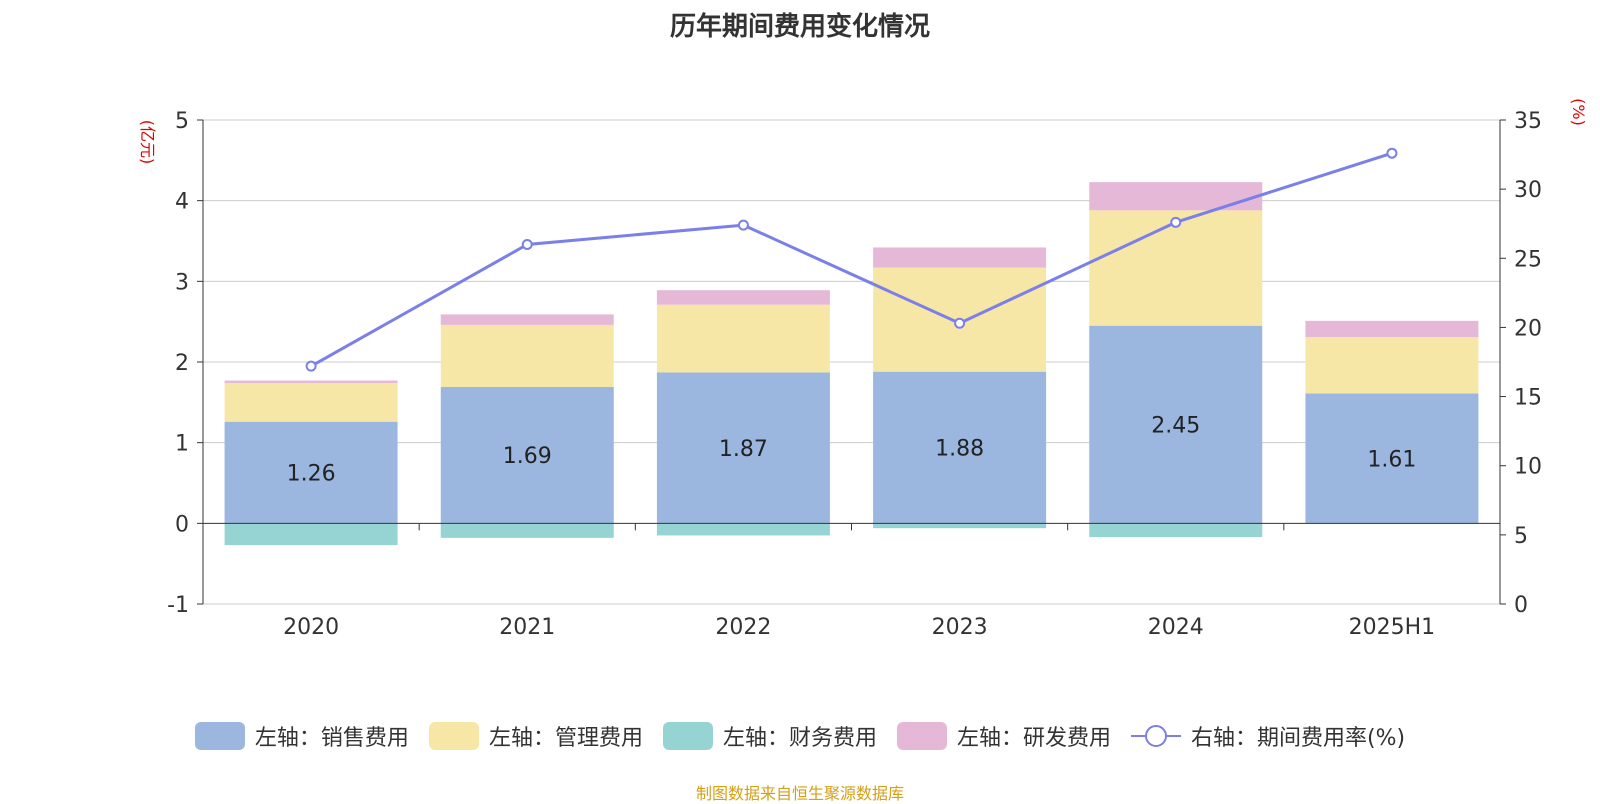 This screenshot has width=1600, height=804. Describe the element at coordinates (1528, 121) in the screenshot. I see `right-tick-label: 35` at that location.